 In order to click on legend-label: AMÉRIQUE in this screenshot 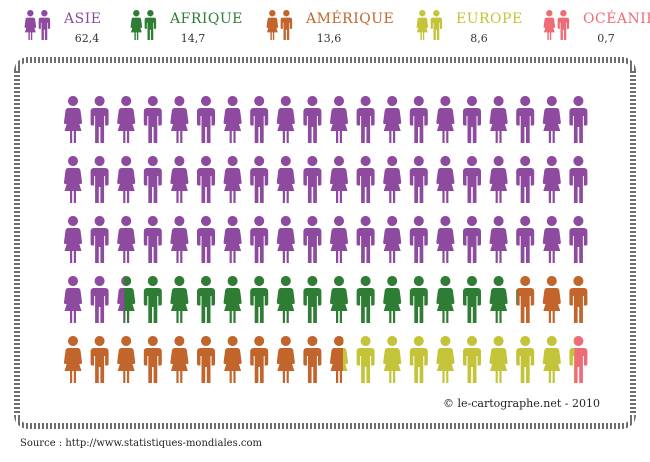, I will do `click(350, 19)`.